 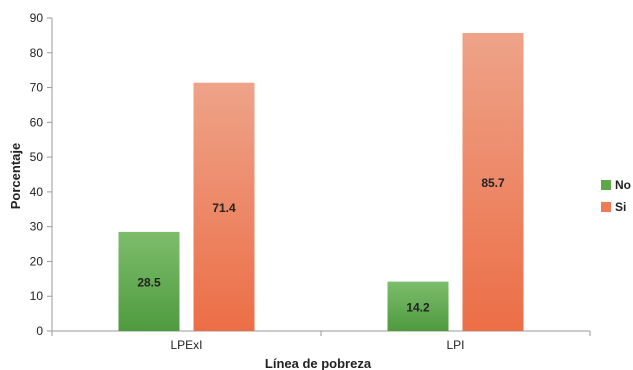 What do you see at coordinates (37, 18) in the screenshot?
I see `y-tick-label: 90` at bounding box center [37, 18].